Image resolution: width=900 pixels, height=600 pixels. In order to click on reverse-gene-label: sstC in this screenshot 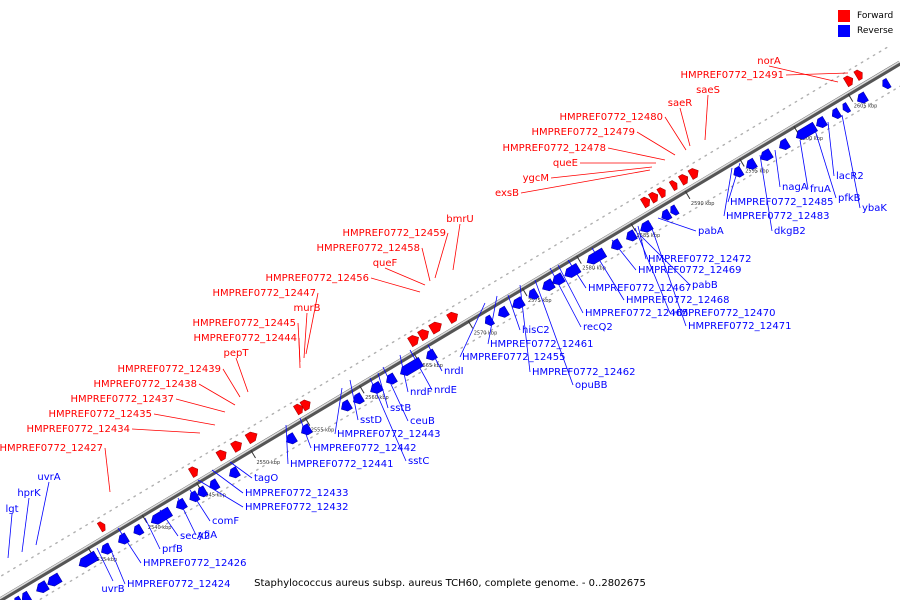, I will do `click(418, 461)`.